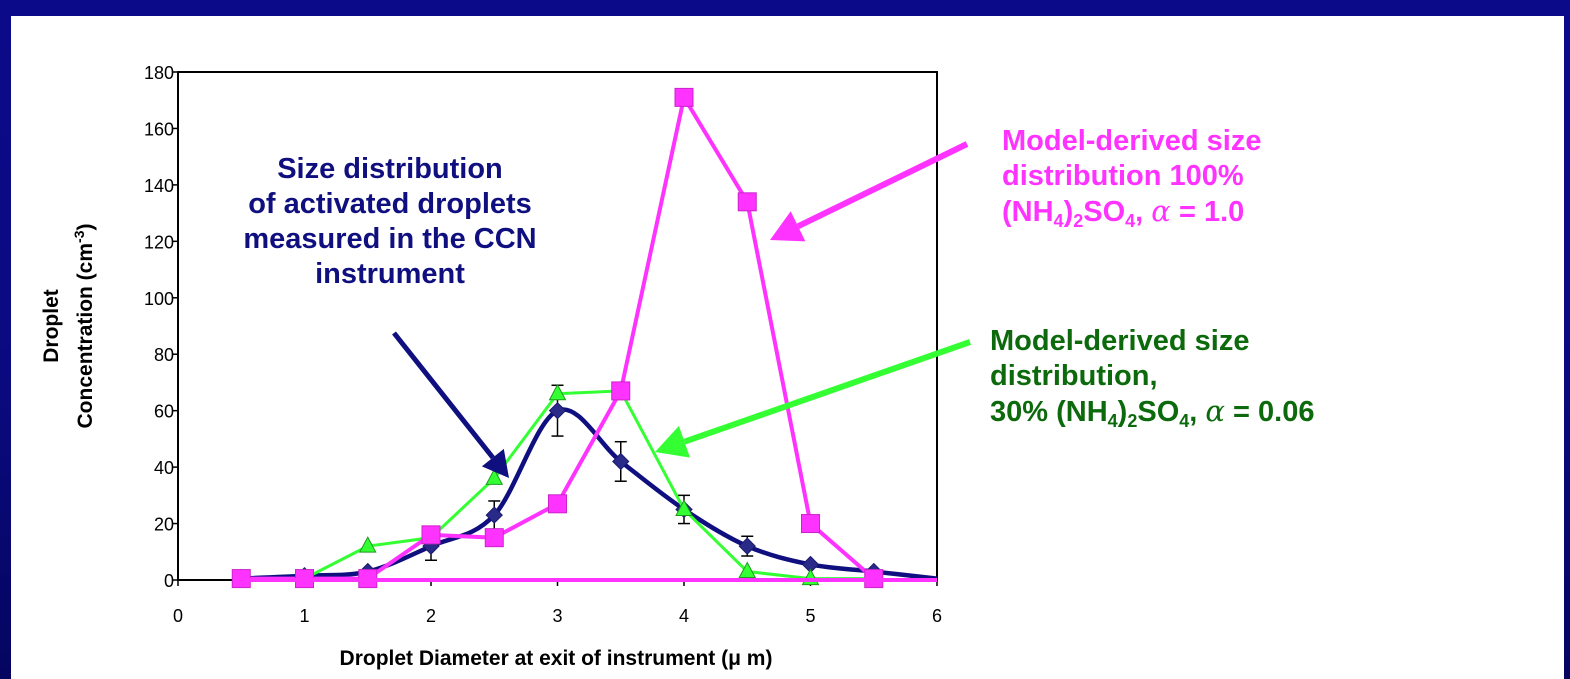 Image resolution: width=1570 pixels, height=679 pixels. What do you see at coordinates (390, 204) in the screenshot?
I see `measured-annotation-line: of activated droplets` at bounding box center [390, 204].